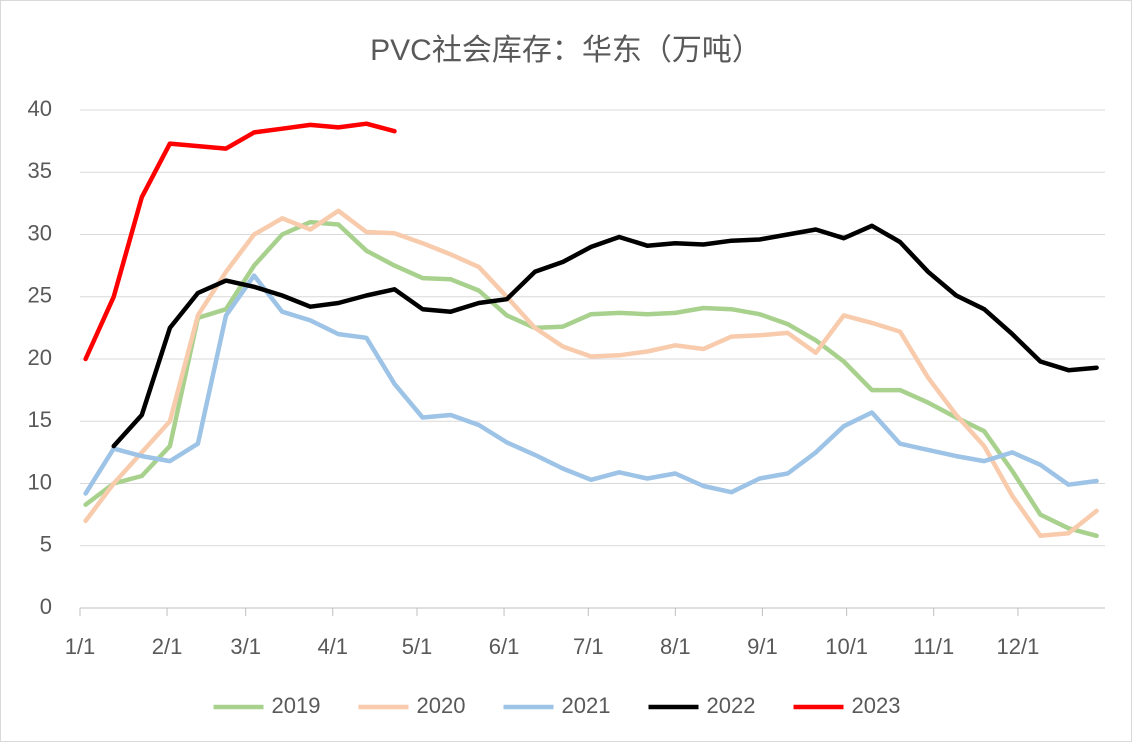 The image size is (1132, 742). Describe the element at coordinates (1018, 646) in the screenshot. I see `x-tick-label: 12/1` at that location.